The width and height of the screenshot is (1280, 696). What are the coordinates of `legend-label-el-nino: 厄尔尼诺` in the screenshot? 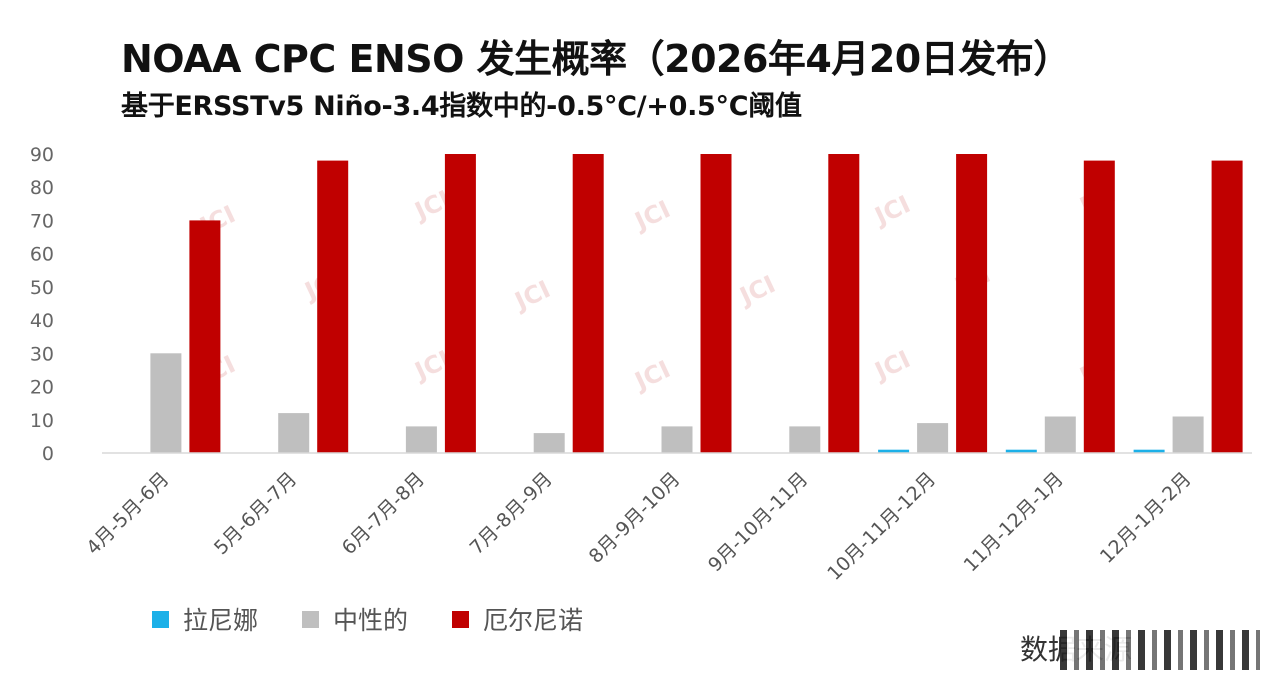 It's located at (533, 620).